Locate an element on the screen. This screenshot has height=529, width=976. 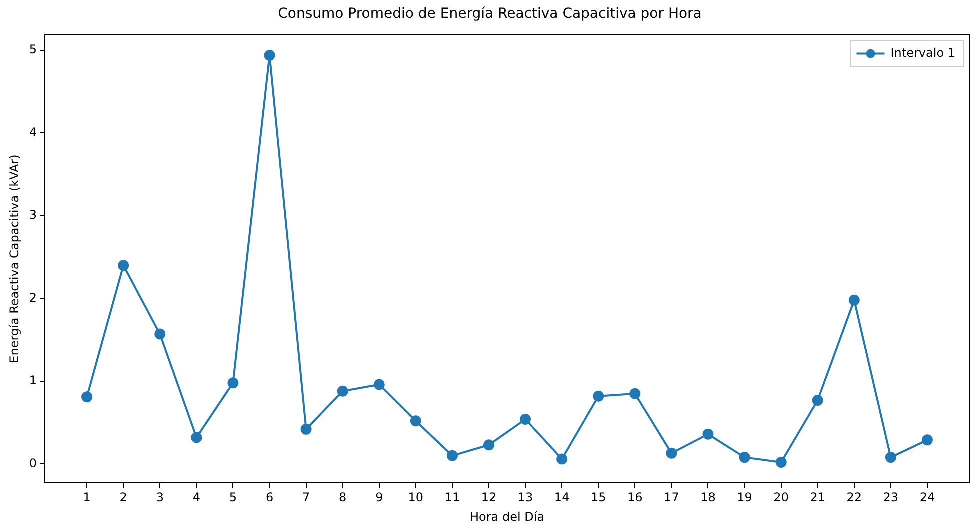
y-axis-title: Energía Reactiva Capacitiva (kVAr) is located at coordinates (14, 259).